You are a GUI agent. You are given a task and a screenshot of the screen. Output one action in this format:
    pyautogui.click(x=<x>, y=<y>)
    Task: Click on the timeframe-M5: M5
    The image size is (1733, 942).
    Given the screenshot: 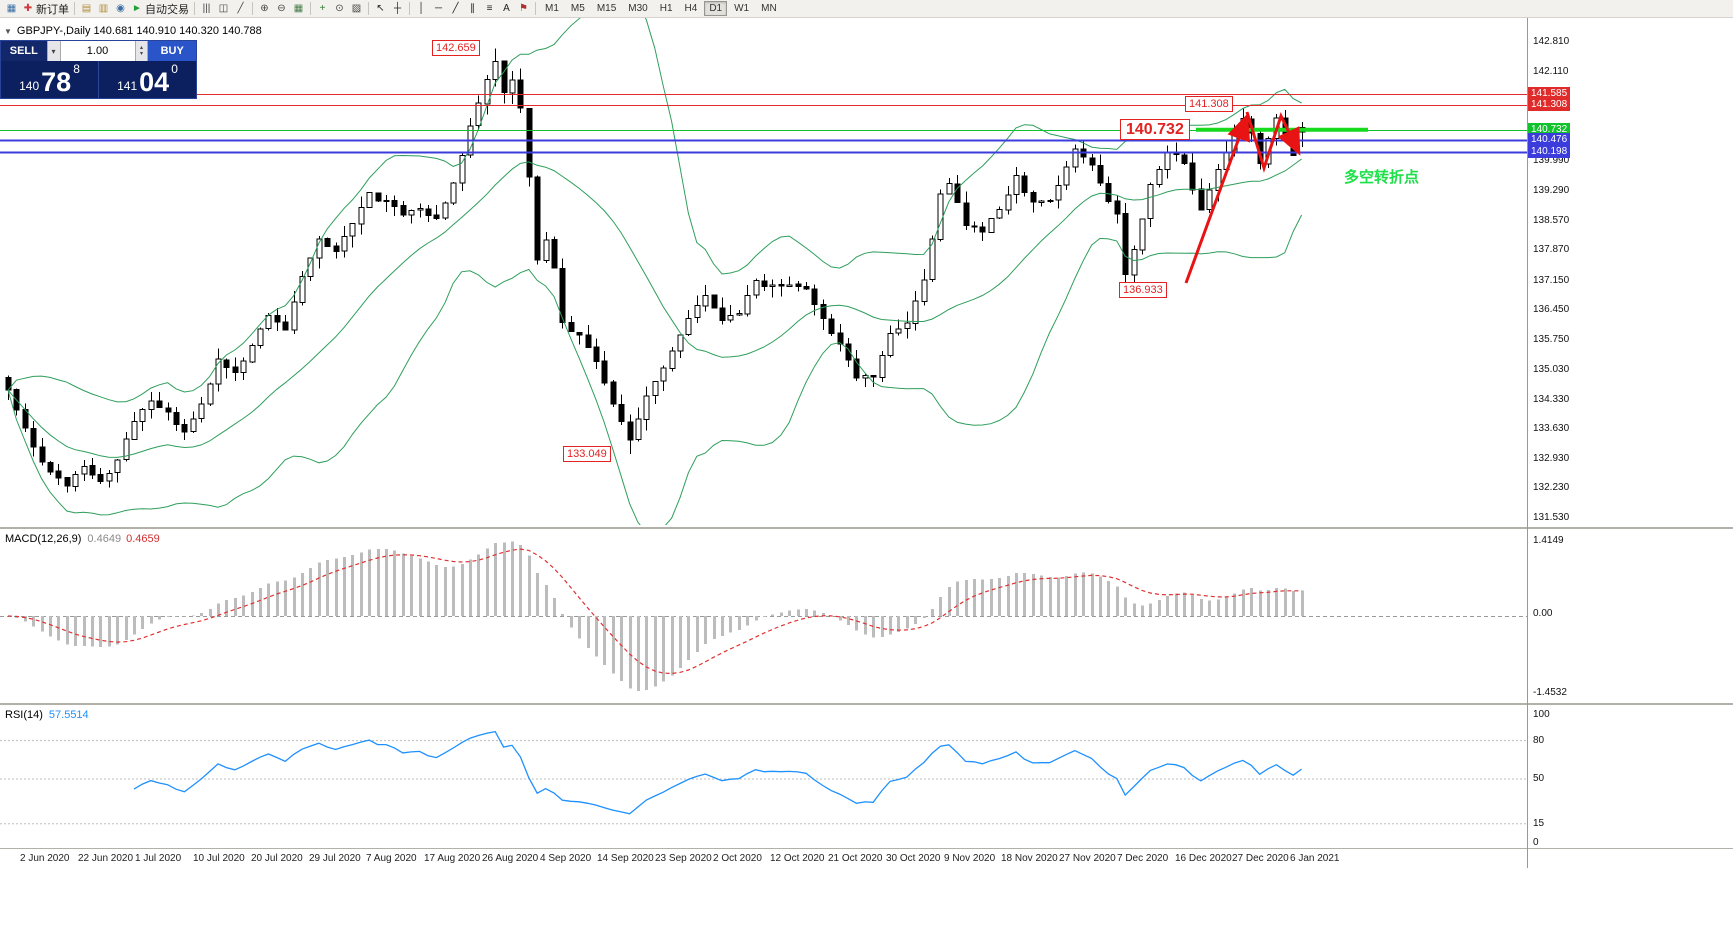 What is the action you would take?
    pyautogui.click(x=577, y=8)
    